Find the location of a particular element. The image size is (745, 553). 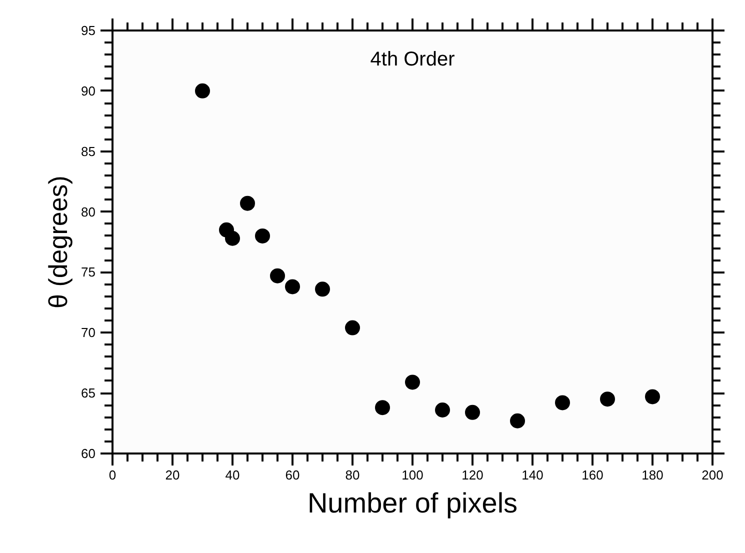

x-tick-label: 100 is located at coordinates (413, 475).